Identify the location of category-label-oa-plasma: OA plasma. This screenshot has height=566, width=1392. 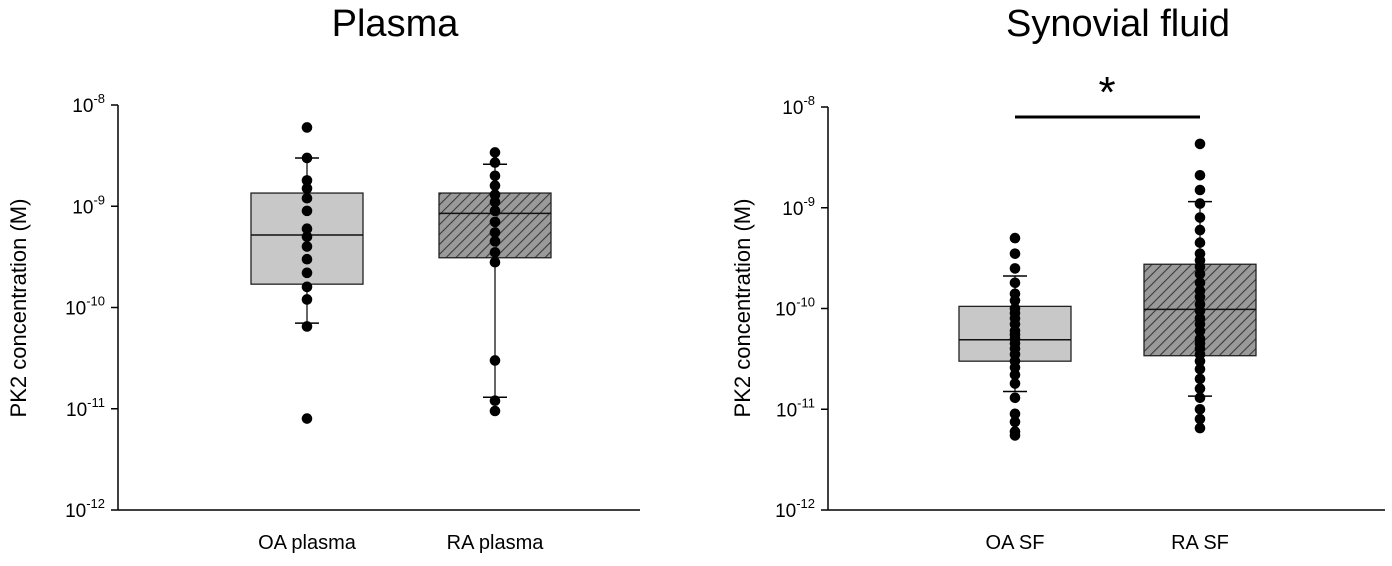
(307, 543).